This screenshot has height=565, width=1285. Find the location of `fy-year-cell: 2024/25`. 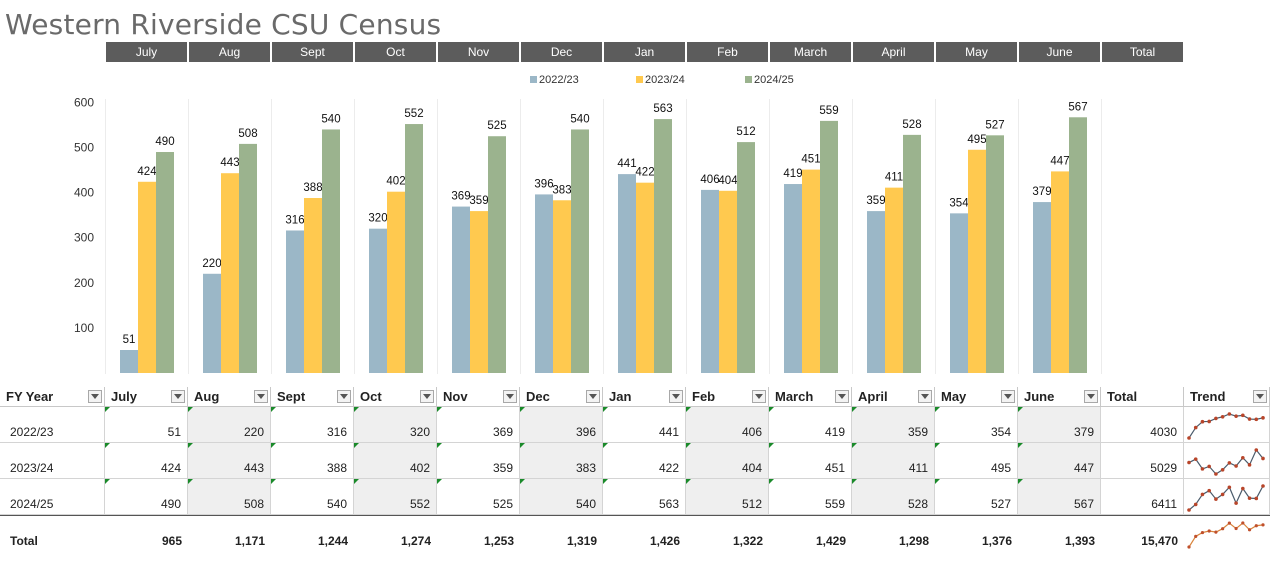

fy-year-cell: 2024/25 is located at coordinates (52, 497).